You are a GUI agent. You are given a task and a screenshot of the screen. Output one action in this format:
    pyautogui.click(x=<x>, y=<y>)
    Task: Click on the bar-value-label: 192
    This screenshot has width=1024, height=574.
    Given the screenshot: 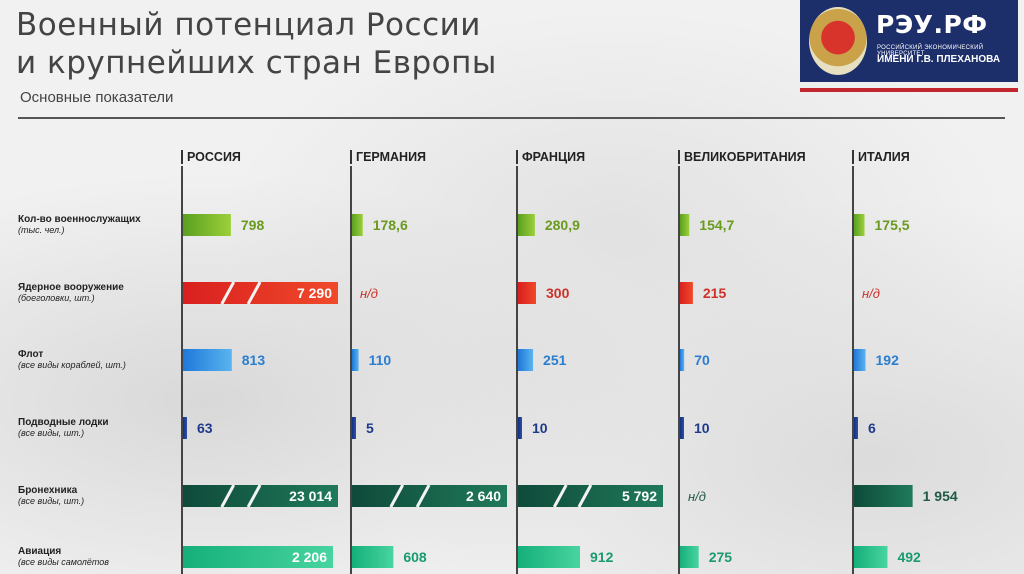 What is the action you would take?
    pyautogui.click(x=888, y=360)
    